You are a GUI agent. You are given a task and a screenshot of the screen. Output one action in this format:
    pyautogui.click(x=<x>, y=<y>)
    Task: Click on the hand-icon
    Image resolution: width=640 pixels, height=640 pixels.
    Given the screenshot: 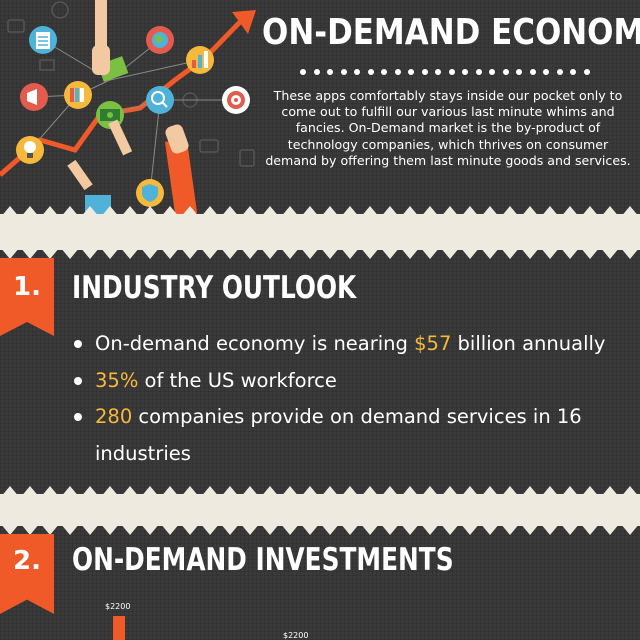 What is the action you would take?
    pyautogui.click(x=132, y=107)
    